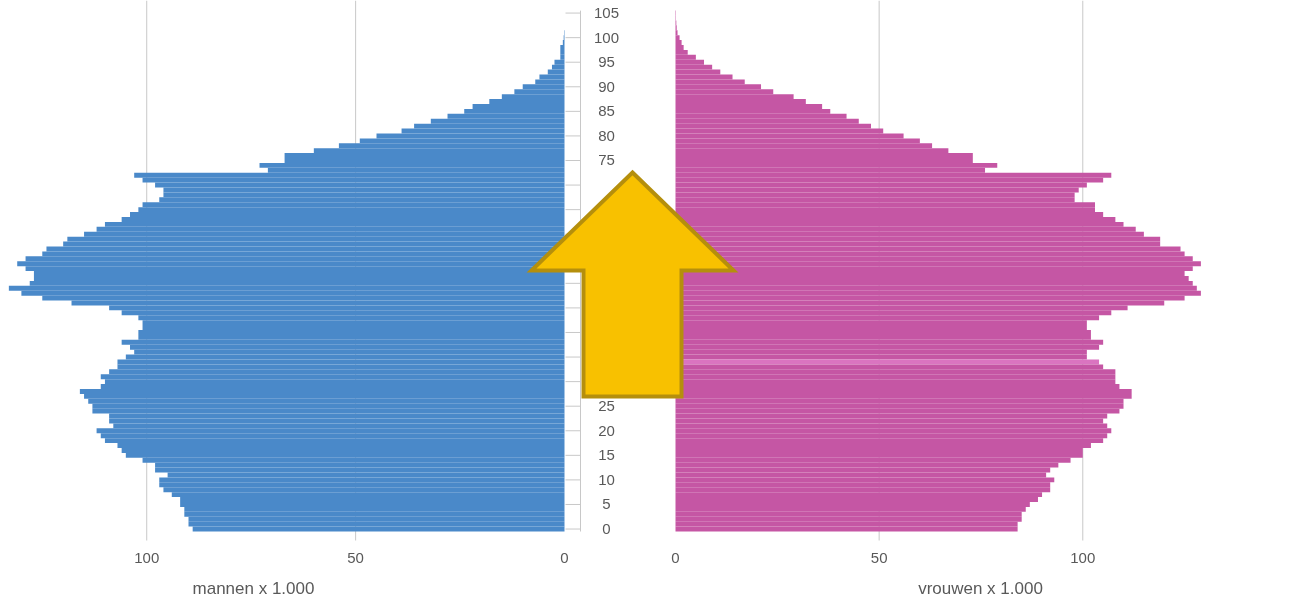 This screenshot has height=602, width=1290. Describe the element at coordinates (606, 504) in the screenshot. I see `y-tick-label: 5` at that location.